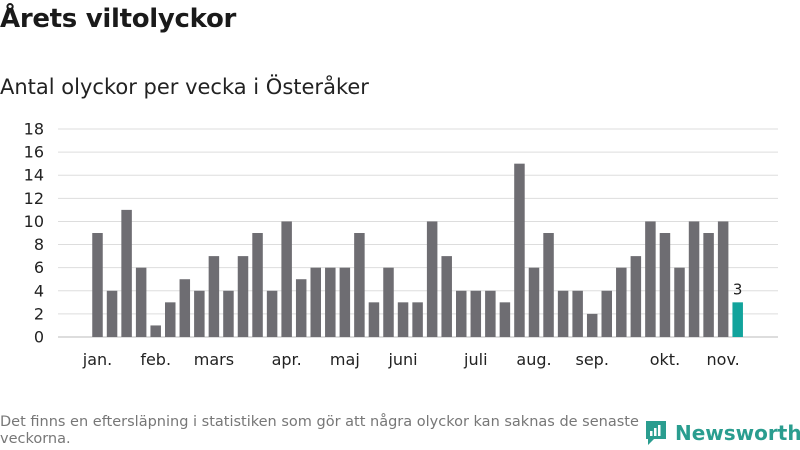 This screenshot has width=800, height=450. Describe the element at coordinates (34, 152) in the screenshot. I see `y-tick-label: 16` at that location.